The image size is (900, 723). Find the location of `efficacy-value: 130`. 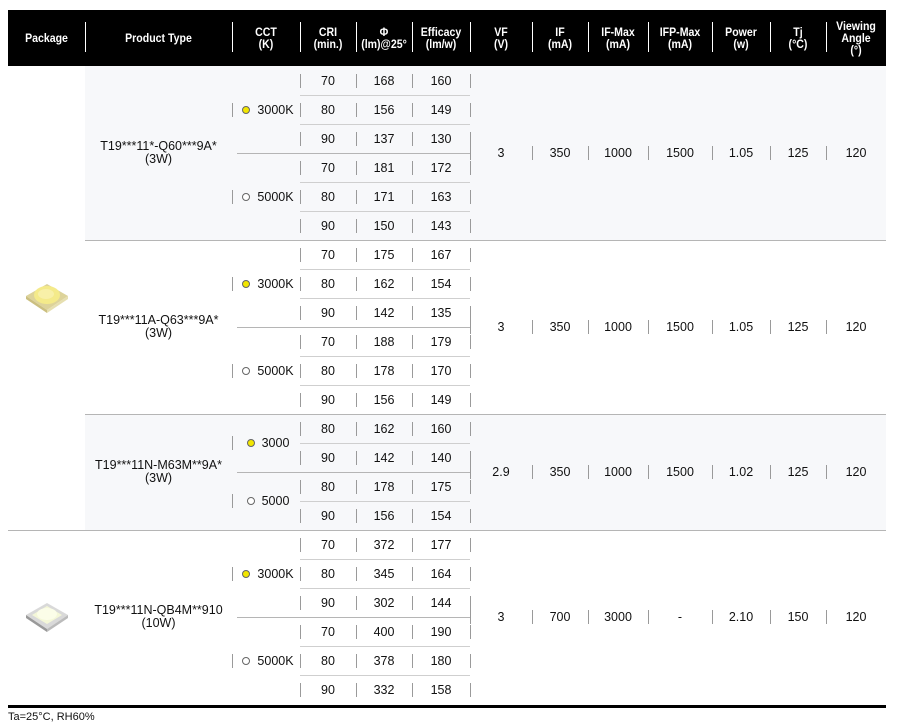

efficacy-value: 130 is located at coordinates (441, 138).